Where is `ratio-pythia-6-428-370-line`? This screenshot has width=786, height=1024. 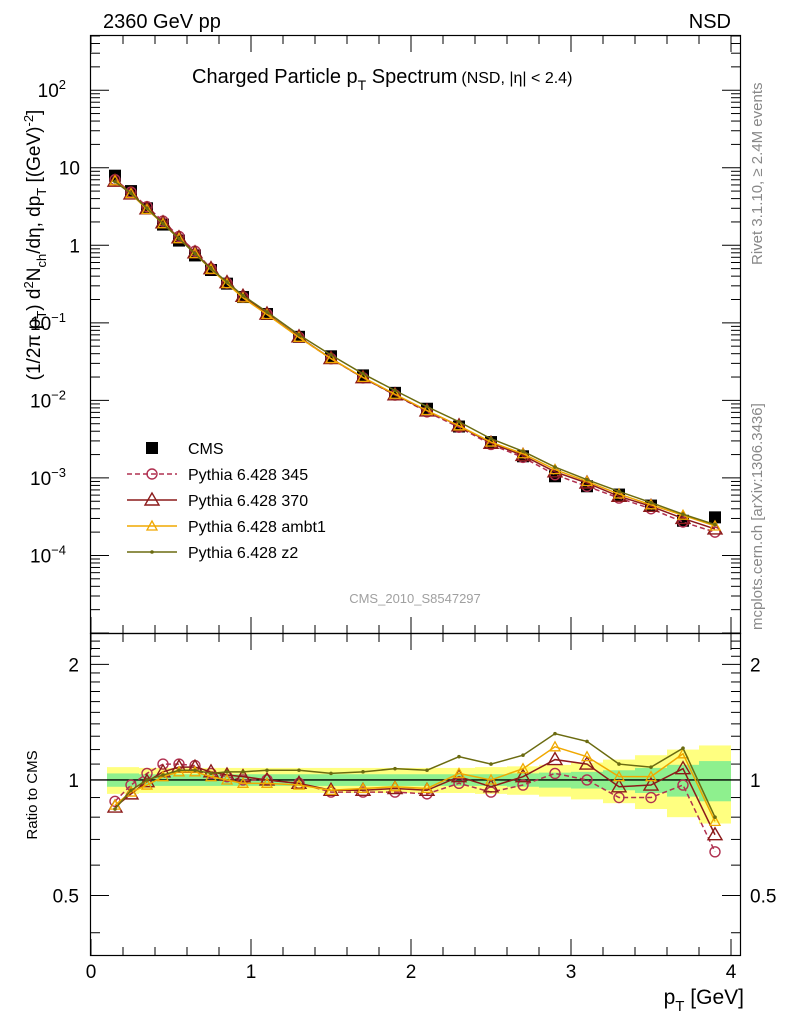
ratio-pythia-6-428-370-line is located at coordinates (415, 797).